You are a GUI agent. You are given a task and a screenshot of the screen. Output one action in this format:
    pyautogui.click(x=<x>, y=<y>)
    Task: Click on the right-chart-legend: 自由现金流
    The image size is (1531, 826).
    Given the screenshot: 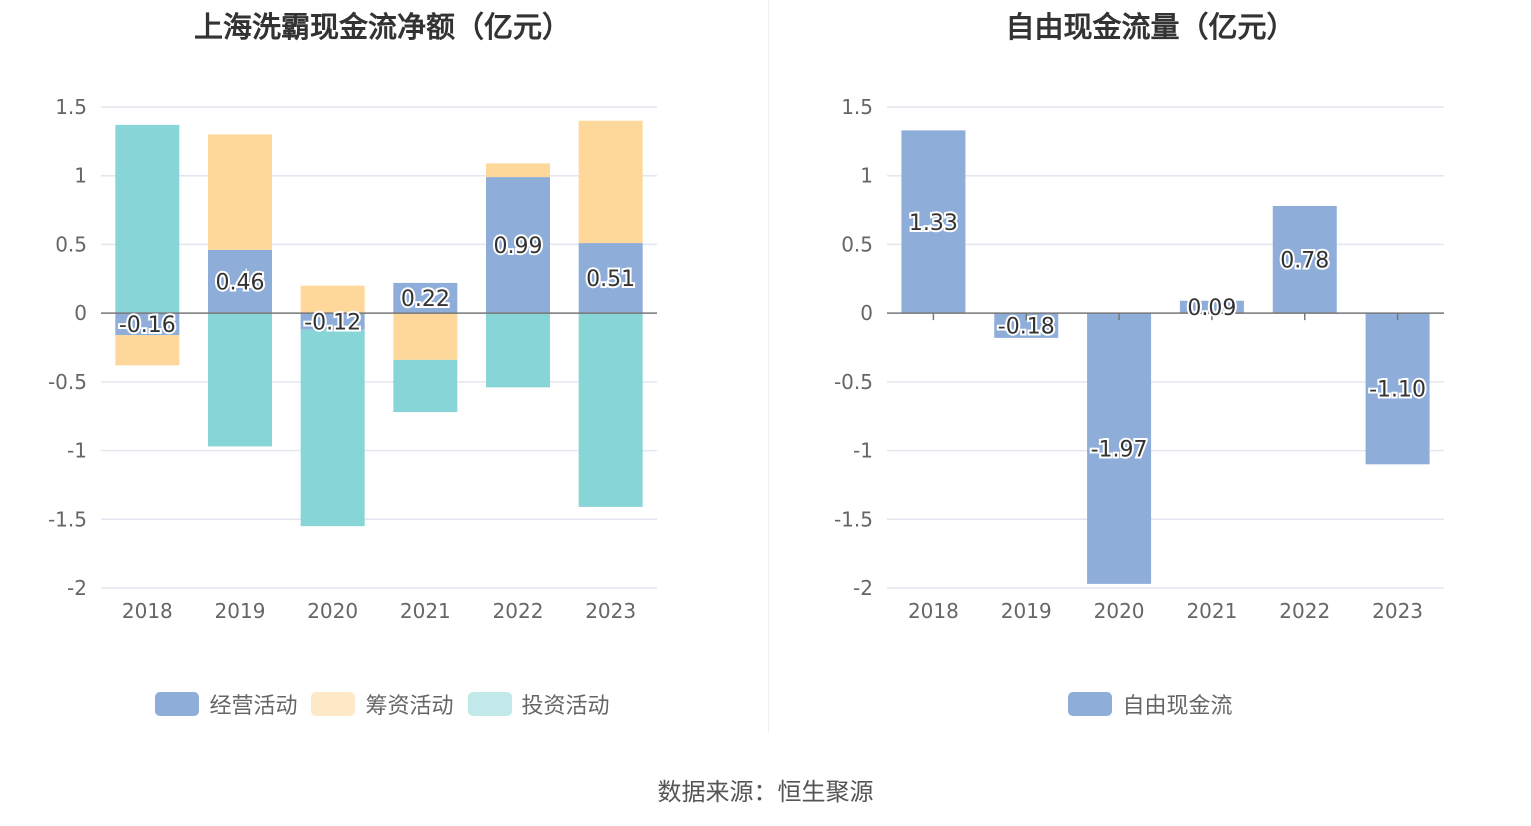 What is the action you would take?
    pyautogui.click(x=1149, y=704)
    